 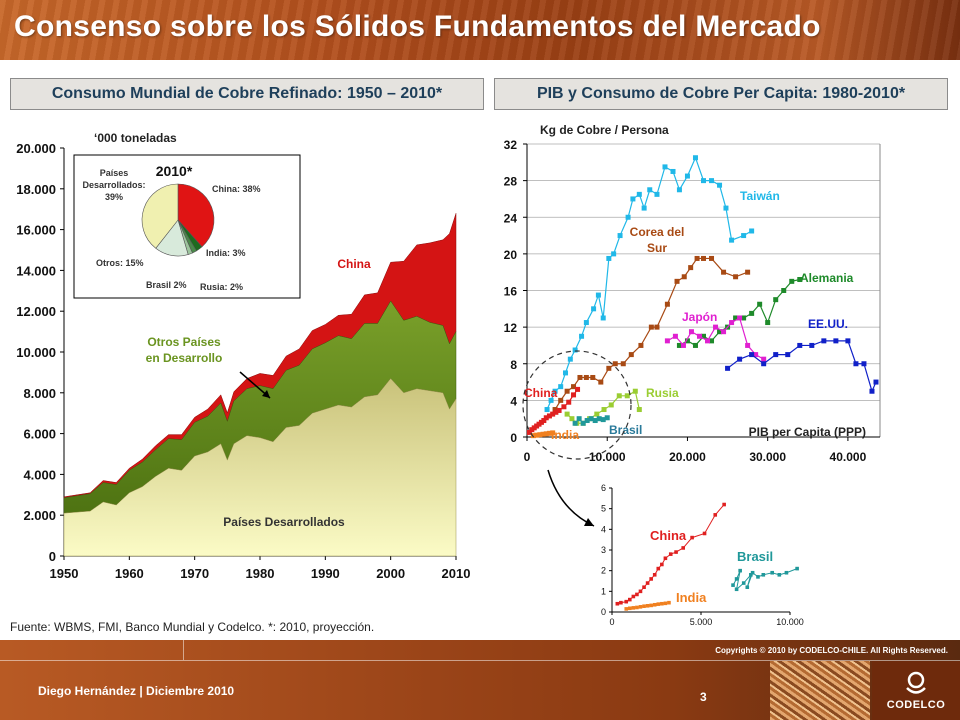 I want to click on inset-label-china: China, so click(x=668, y=535).